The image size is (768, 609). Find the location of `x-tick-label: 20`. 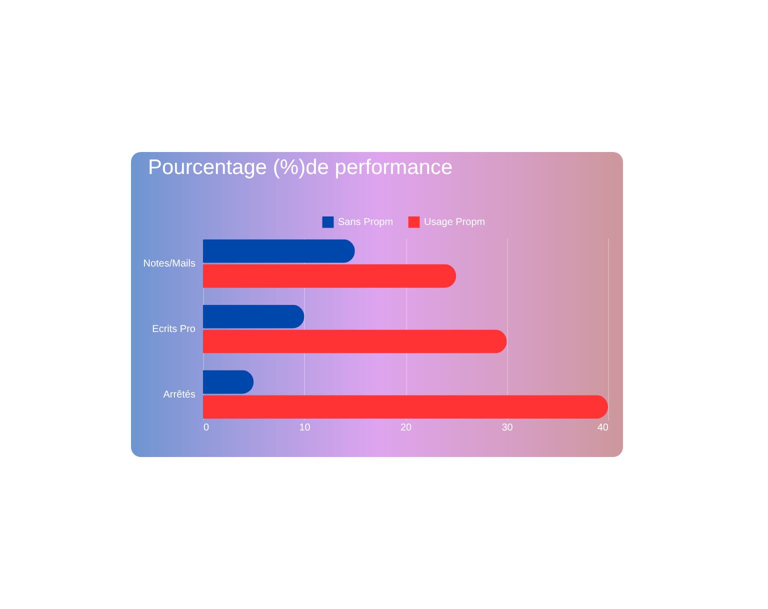

x-tick-label: 20 is located at coordinates (406, 428).